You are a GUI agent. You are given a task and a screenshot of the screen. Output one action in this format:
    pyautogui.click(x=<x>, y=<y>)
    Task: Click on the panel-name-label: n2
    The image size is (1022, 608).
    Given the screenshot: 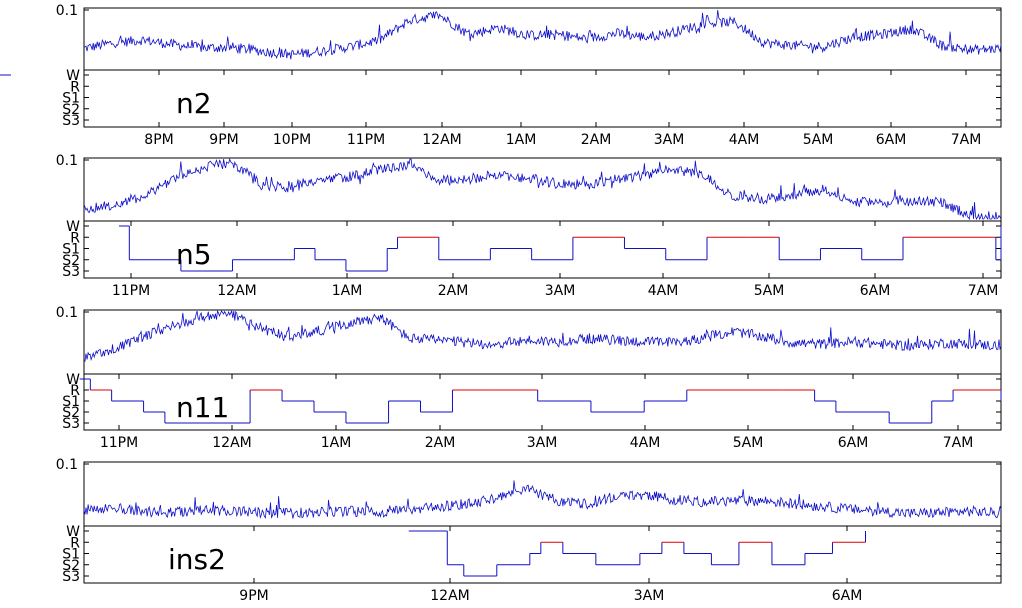 What is the action you would take?
    pyautogui.click(x=194, y=103)
    